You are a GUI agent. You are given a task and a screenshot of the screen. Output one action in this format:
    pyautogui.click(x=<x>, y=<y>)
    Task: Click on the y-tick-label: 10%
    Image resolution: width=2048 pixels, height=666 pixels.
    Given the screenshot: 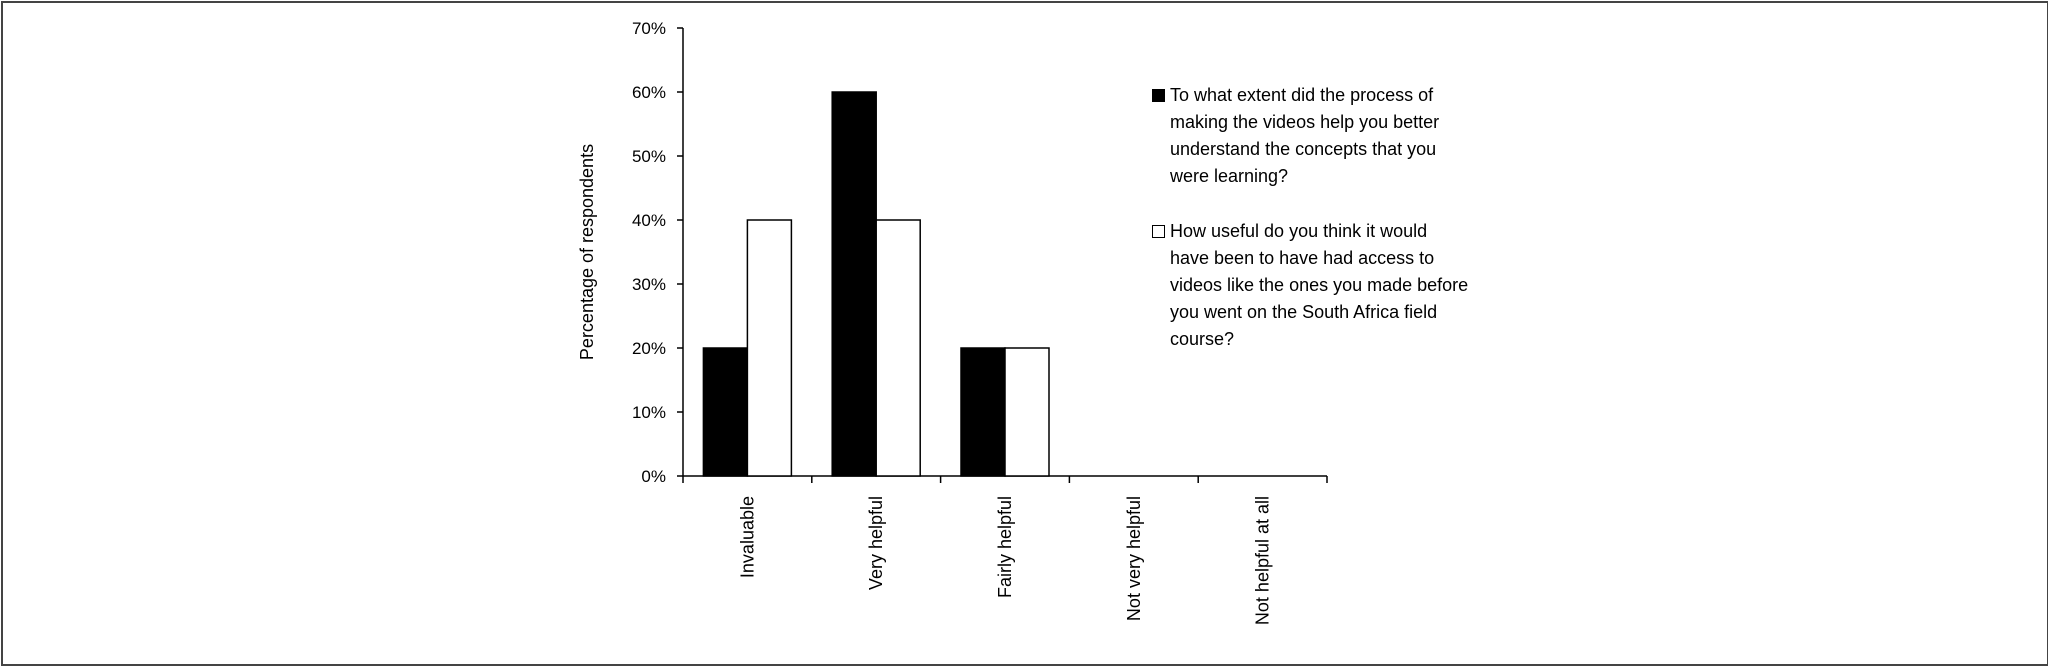 What is the action you would take?
    pyautogui.click(x=649, y=412)
    